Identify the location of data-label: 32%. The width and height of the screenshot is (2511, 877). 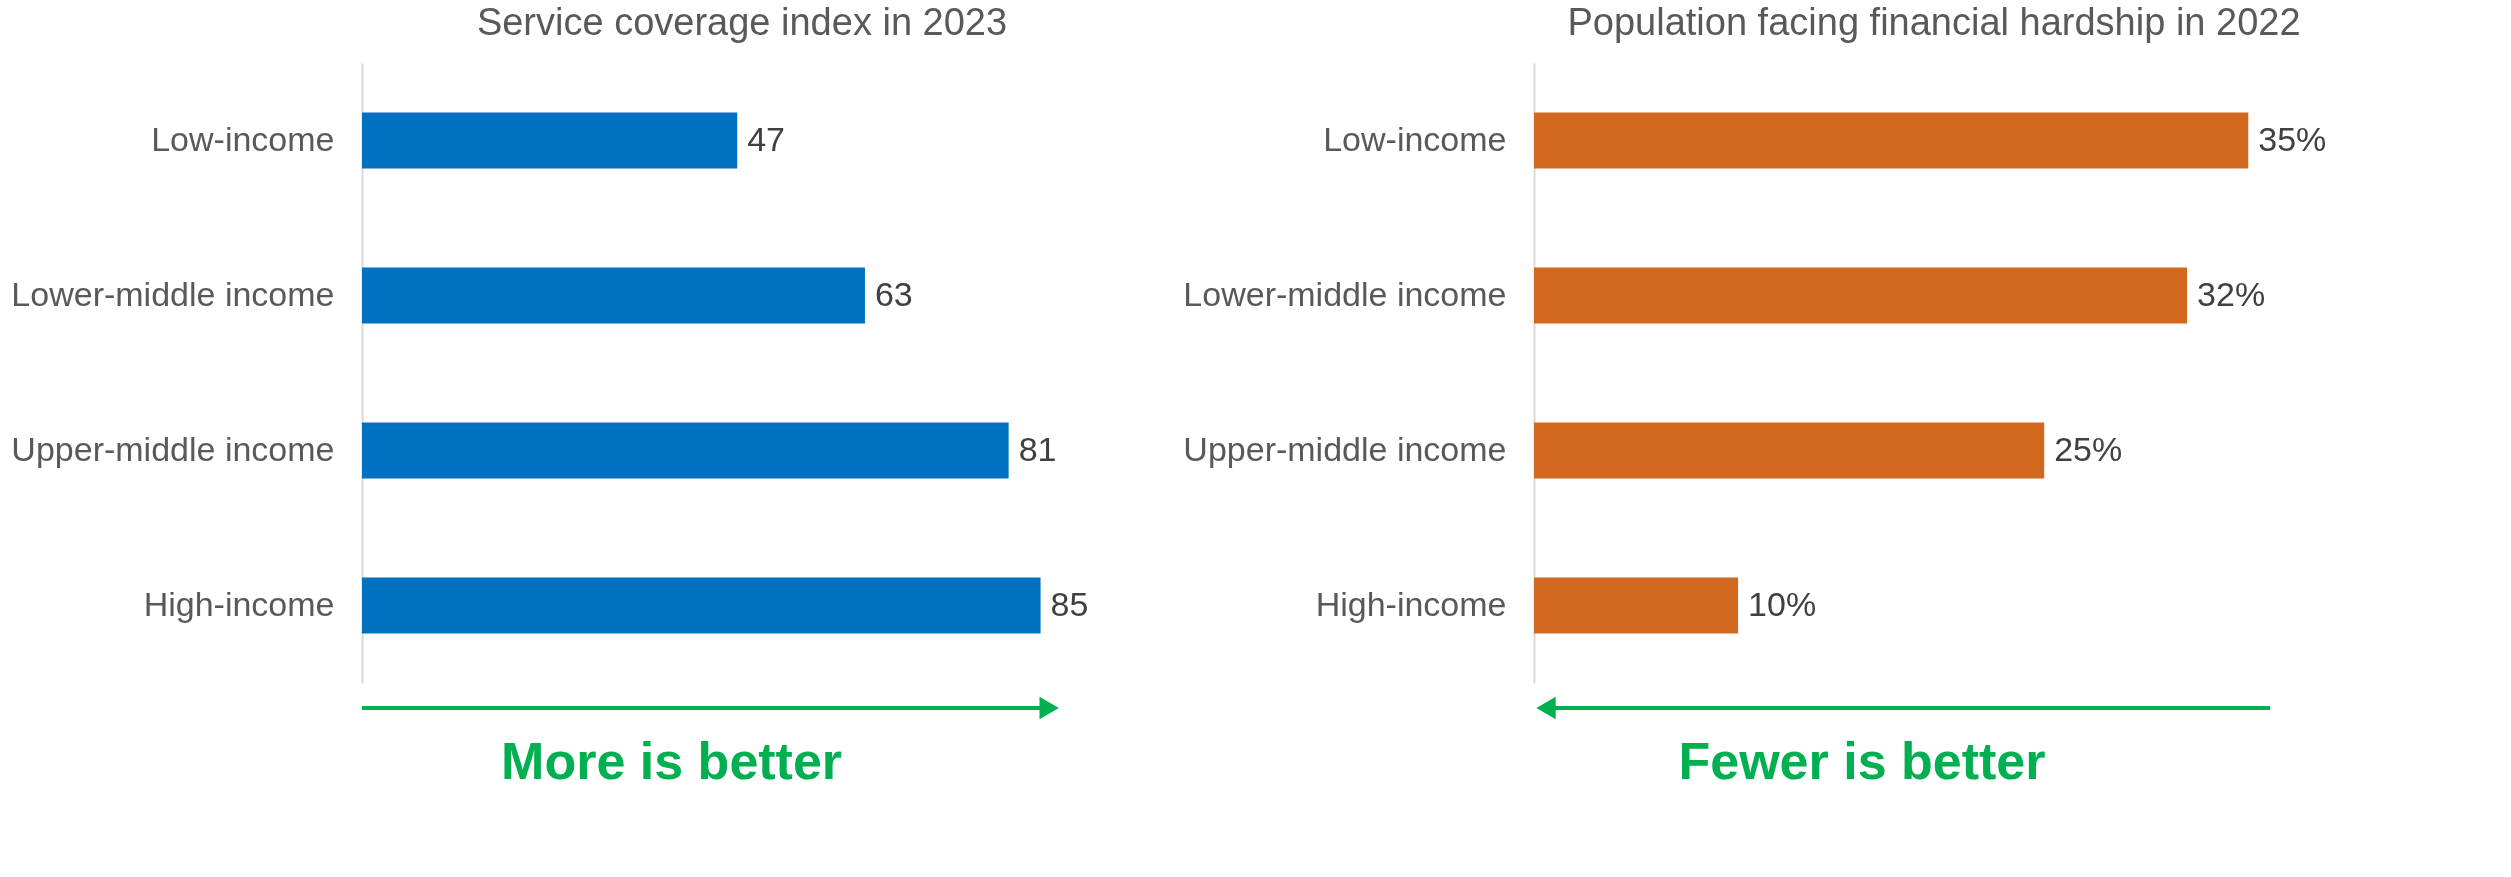
(2231, 293).